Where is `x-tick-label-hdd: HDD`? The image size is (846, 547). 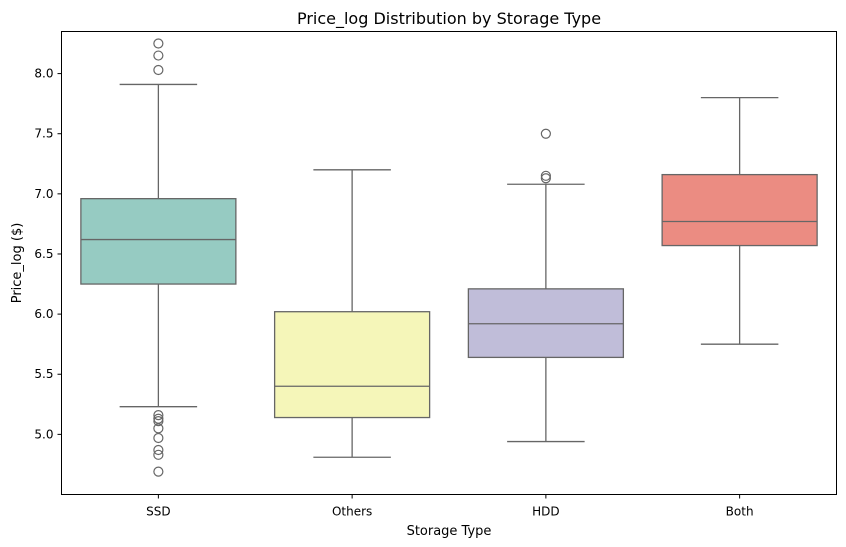
x-tick-label-hdd: HDD is located at coordinates (546, 512).